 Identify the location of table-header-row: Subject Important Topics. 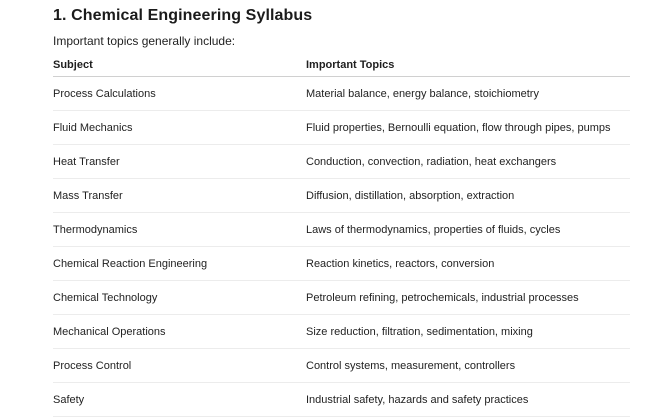
(341, 65).